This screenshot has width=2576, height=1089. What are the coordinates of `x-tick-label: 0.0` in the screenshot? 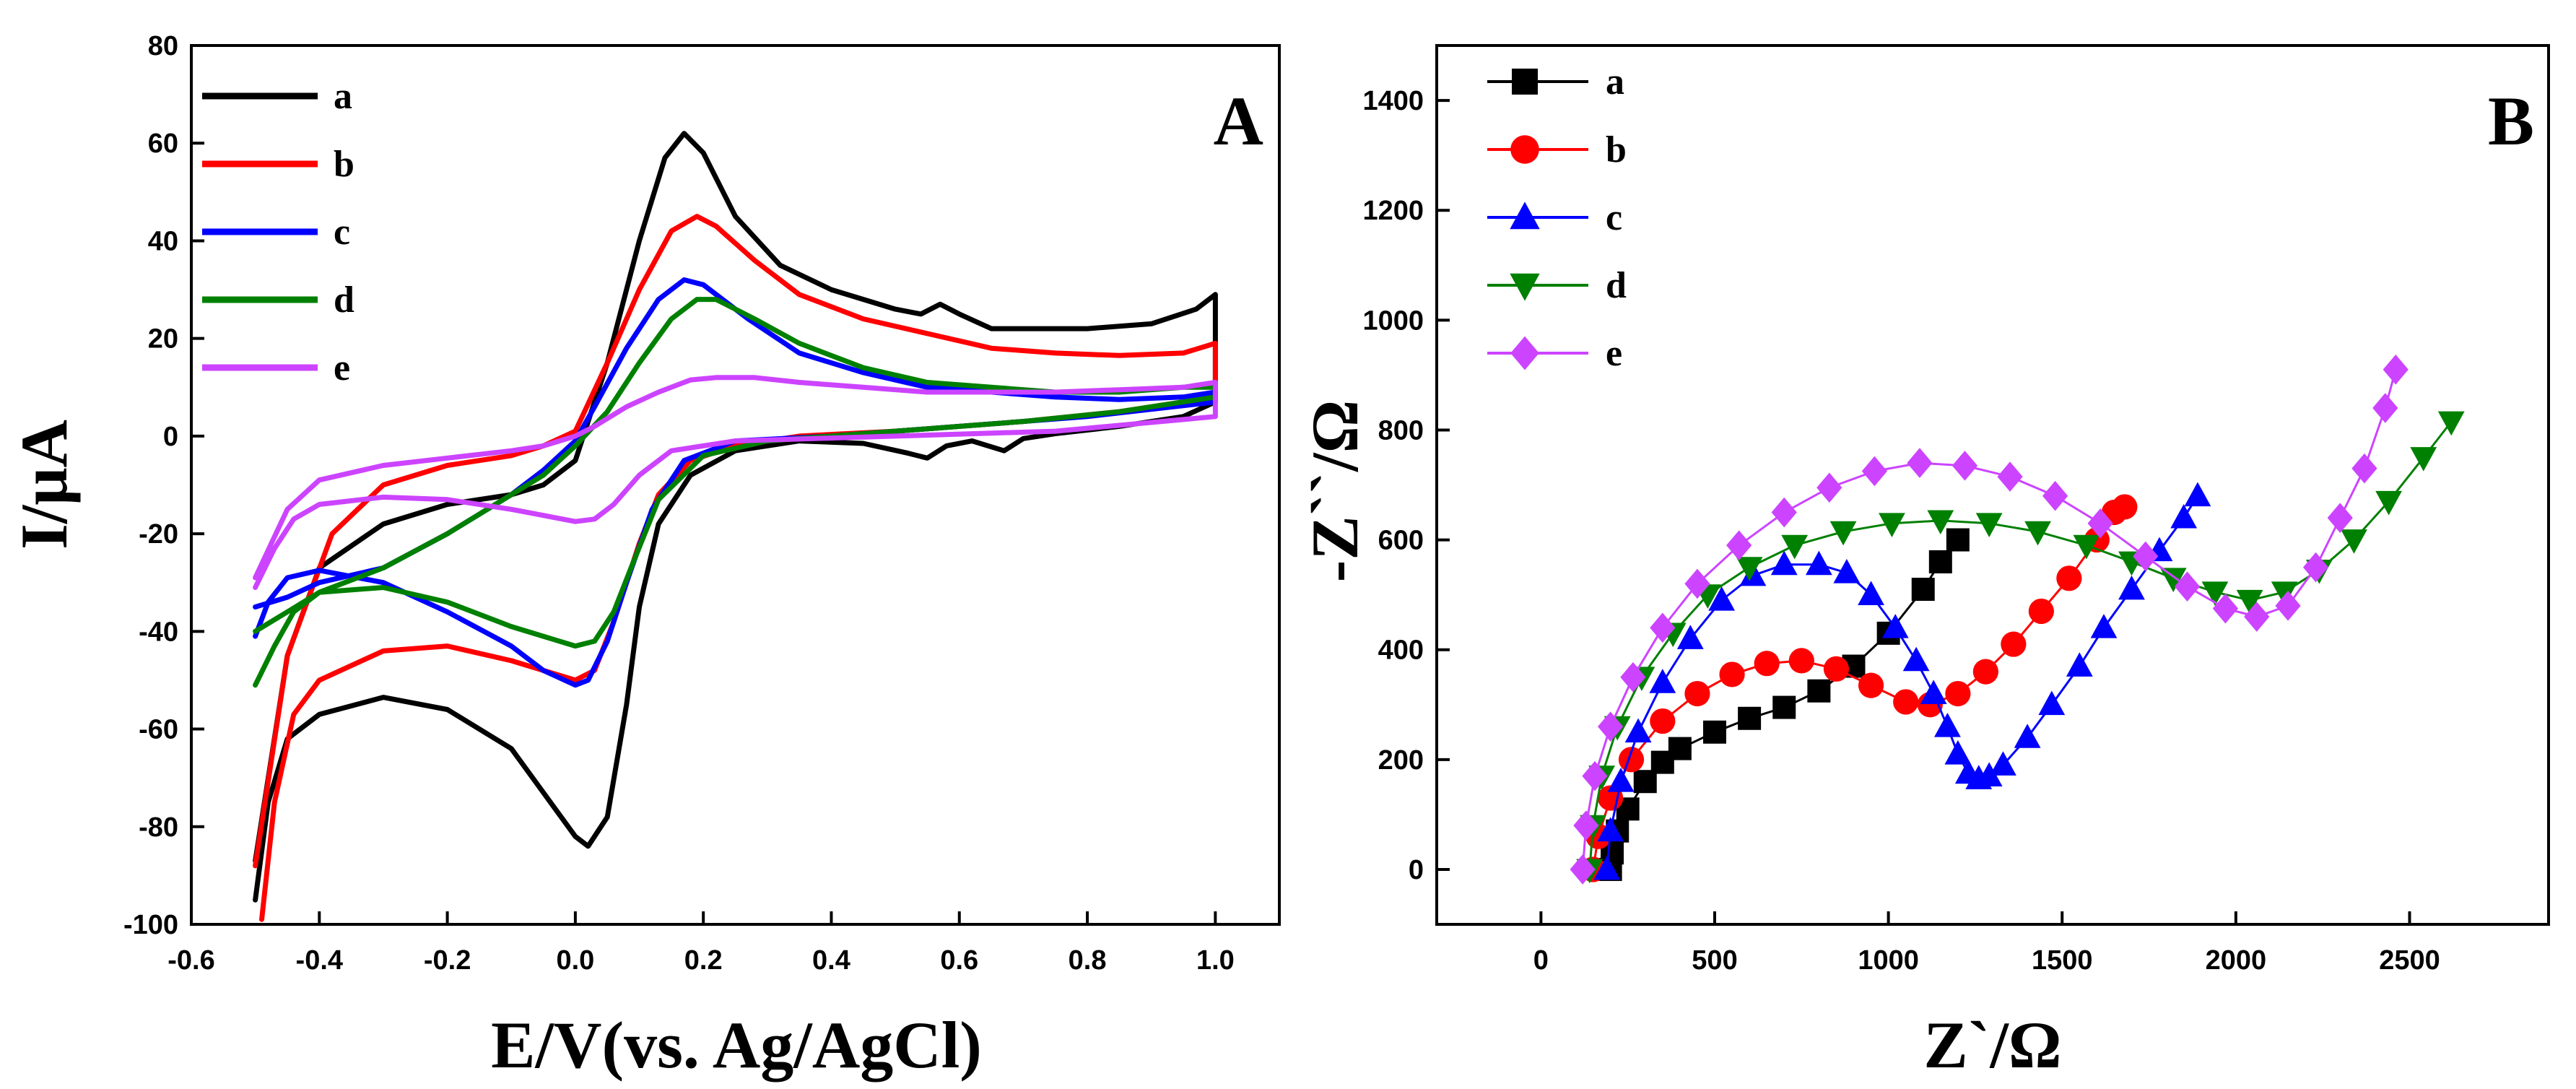 It's located at (575, 960).